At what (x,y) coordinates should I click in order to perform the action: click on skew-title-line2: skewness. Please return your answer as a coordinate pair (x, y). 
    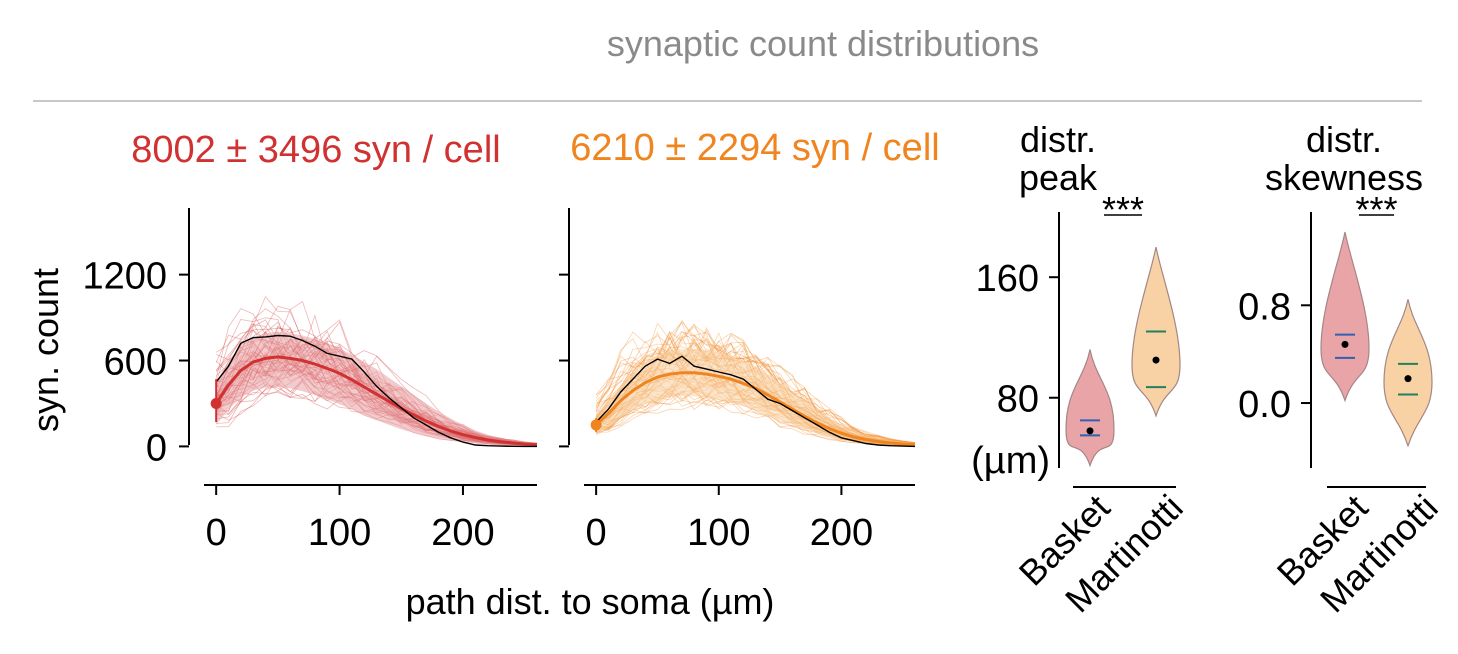
    Looking at the image, I should click on (1344, 177).